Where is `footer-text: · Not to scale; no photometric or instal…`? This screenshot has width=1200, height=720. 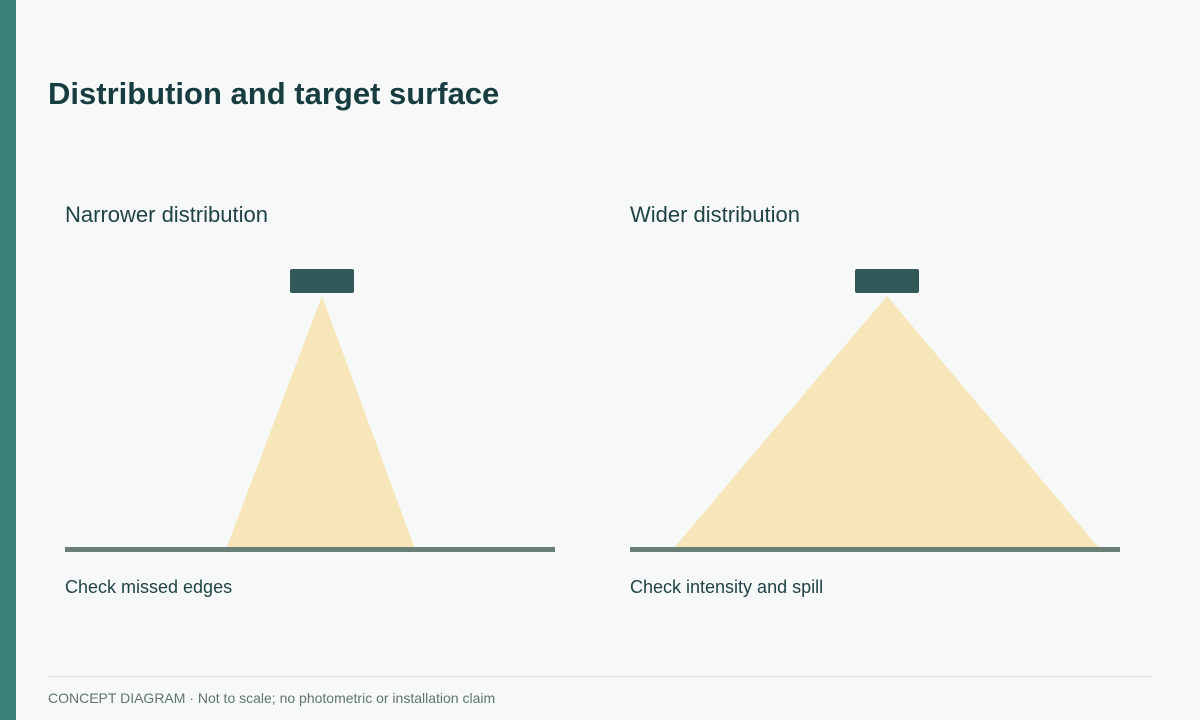 footer-text: · Not to scale; no photometric or instal… is located at coordinates (342, 698).